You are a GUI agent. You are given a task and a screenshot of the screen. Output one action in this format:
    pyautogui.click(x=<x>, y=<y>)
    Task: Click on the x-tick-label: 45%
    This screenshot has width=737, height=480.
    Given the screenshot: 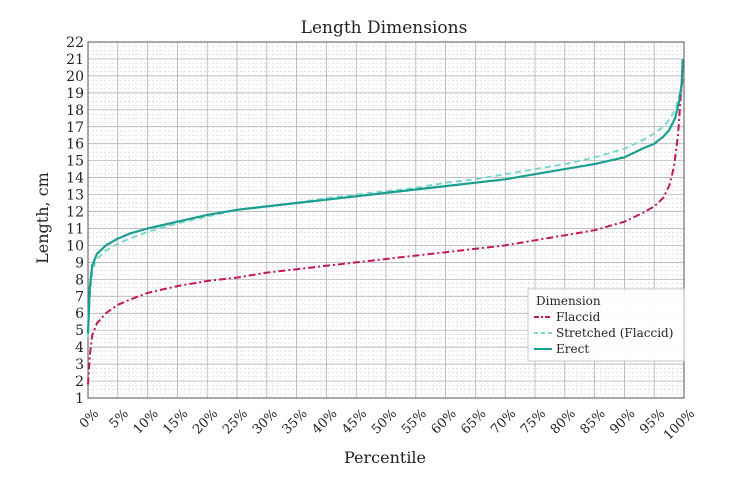 What is the action you would take?
    pyautogui.click(x=354, y=421)
    